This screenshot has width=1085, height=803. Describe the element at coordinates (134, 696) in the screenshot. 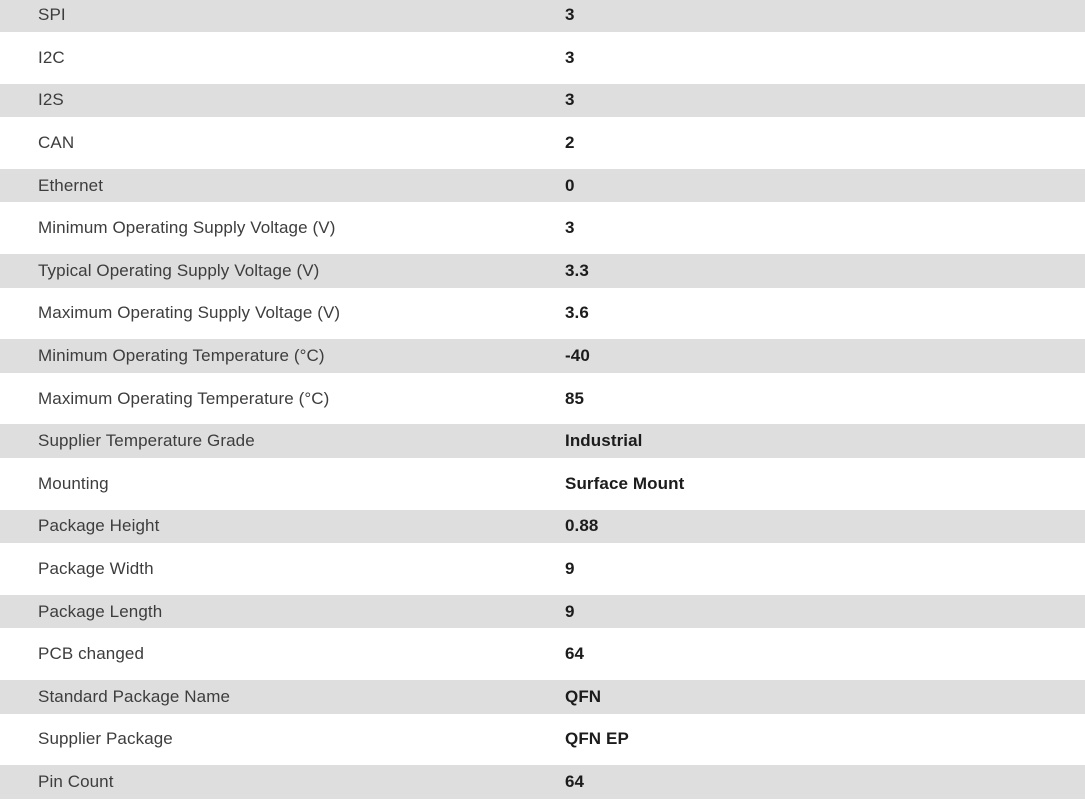

I see `spec-label: Standard Package Name` at that location.